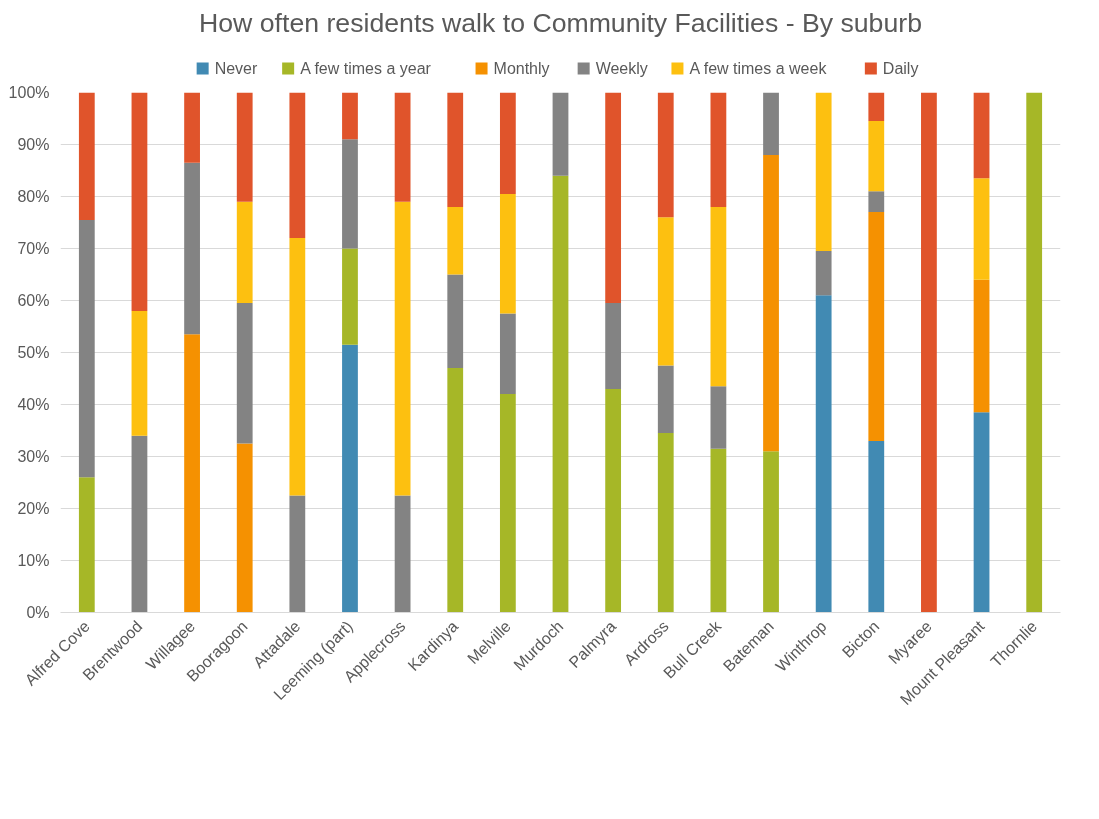 Image resolution: width=1099 pixels, height=819 pixels. What do you see at coordinates (29, 92) in the screenshot?
I see `y-tick-label: 100%` at bounding box center [29, 92].